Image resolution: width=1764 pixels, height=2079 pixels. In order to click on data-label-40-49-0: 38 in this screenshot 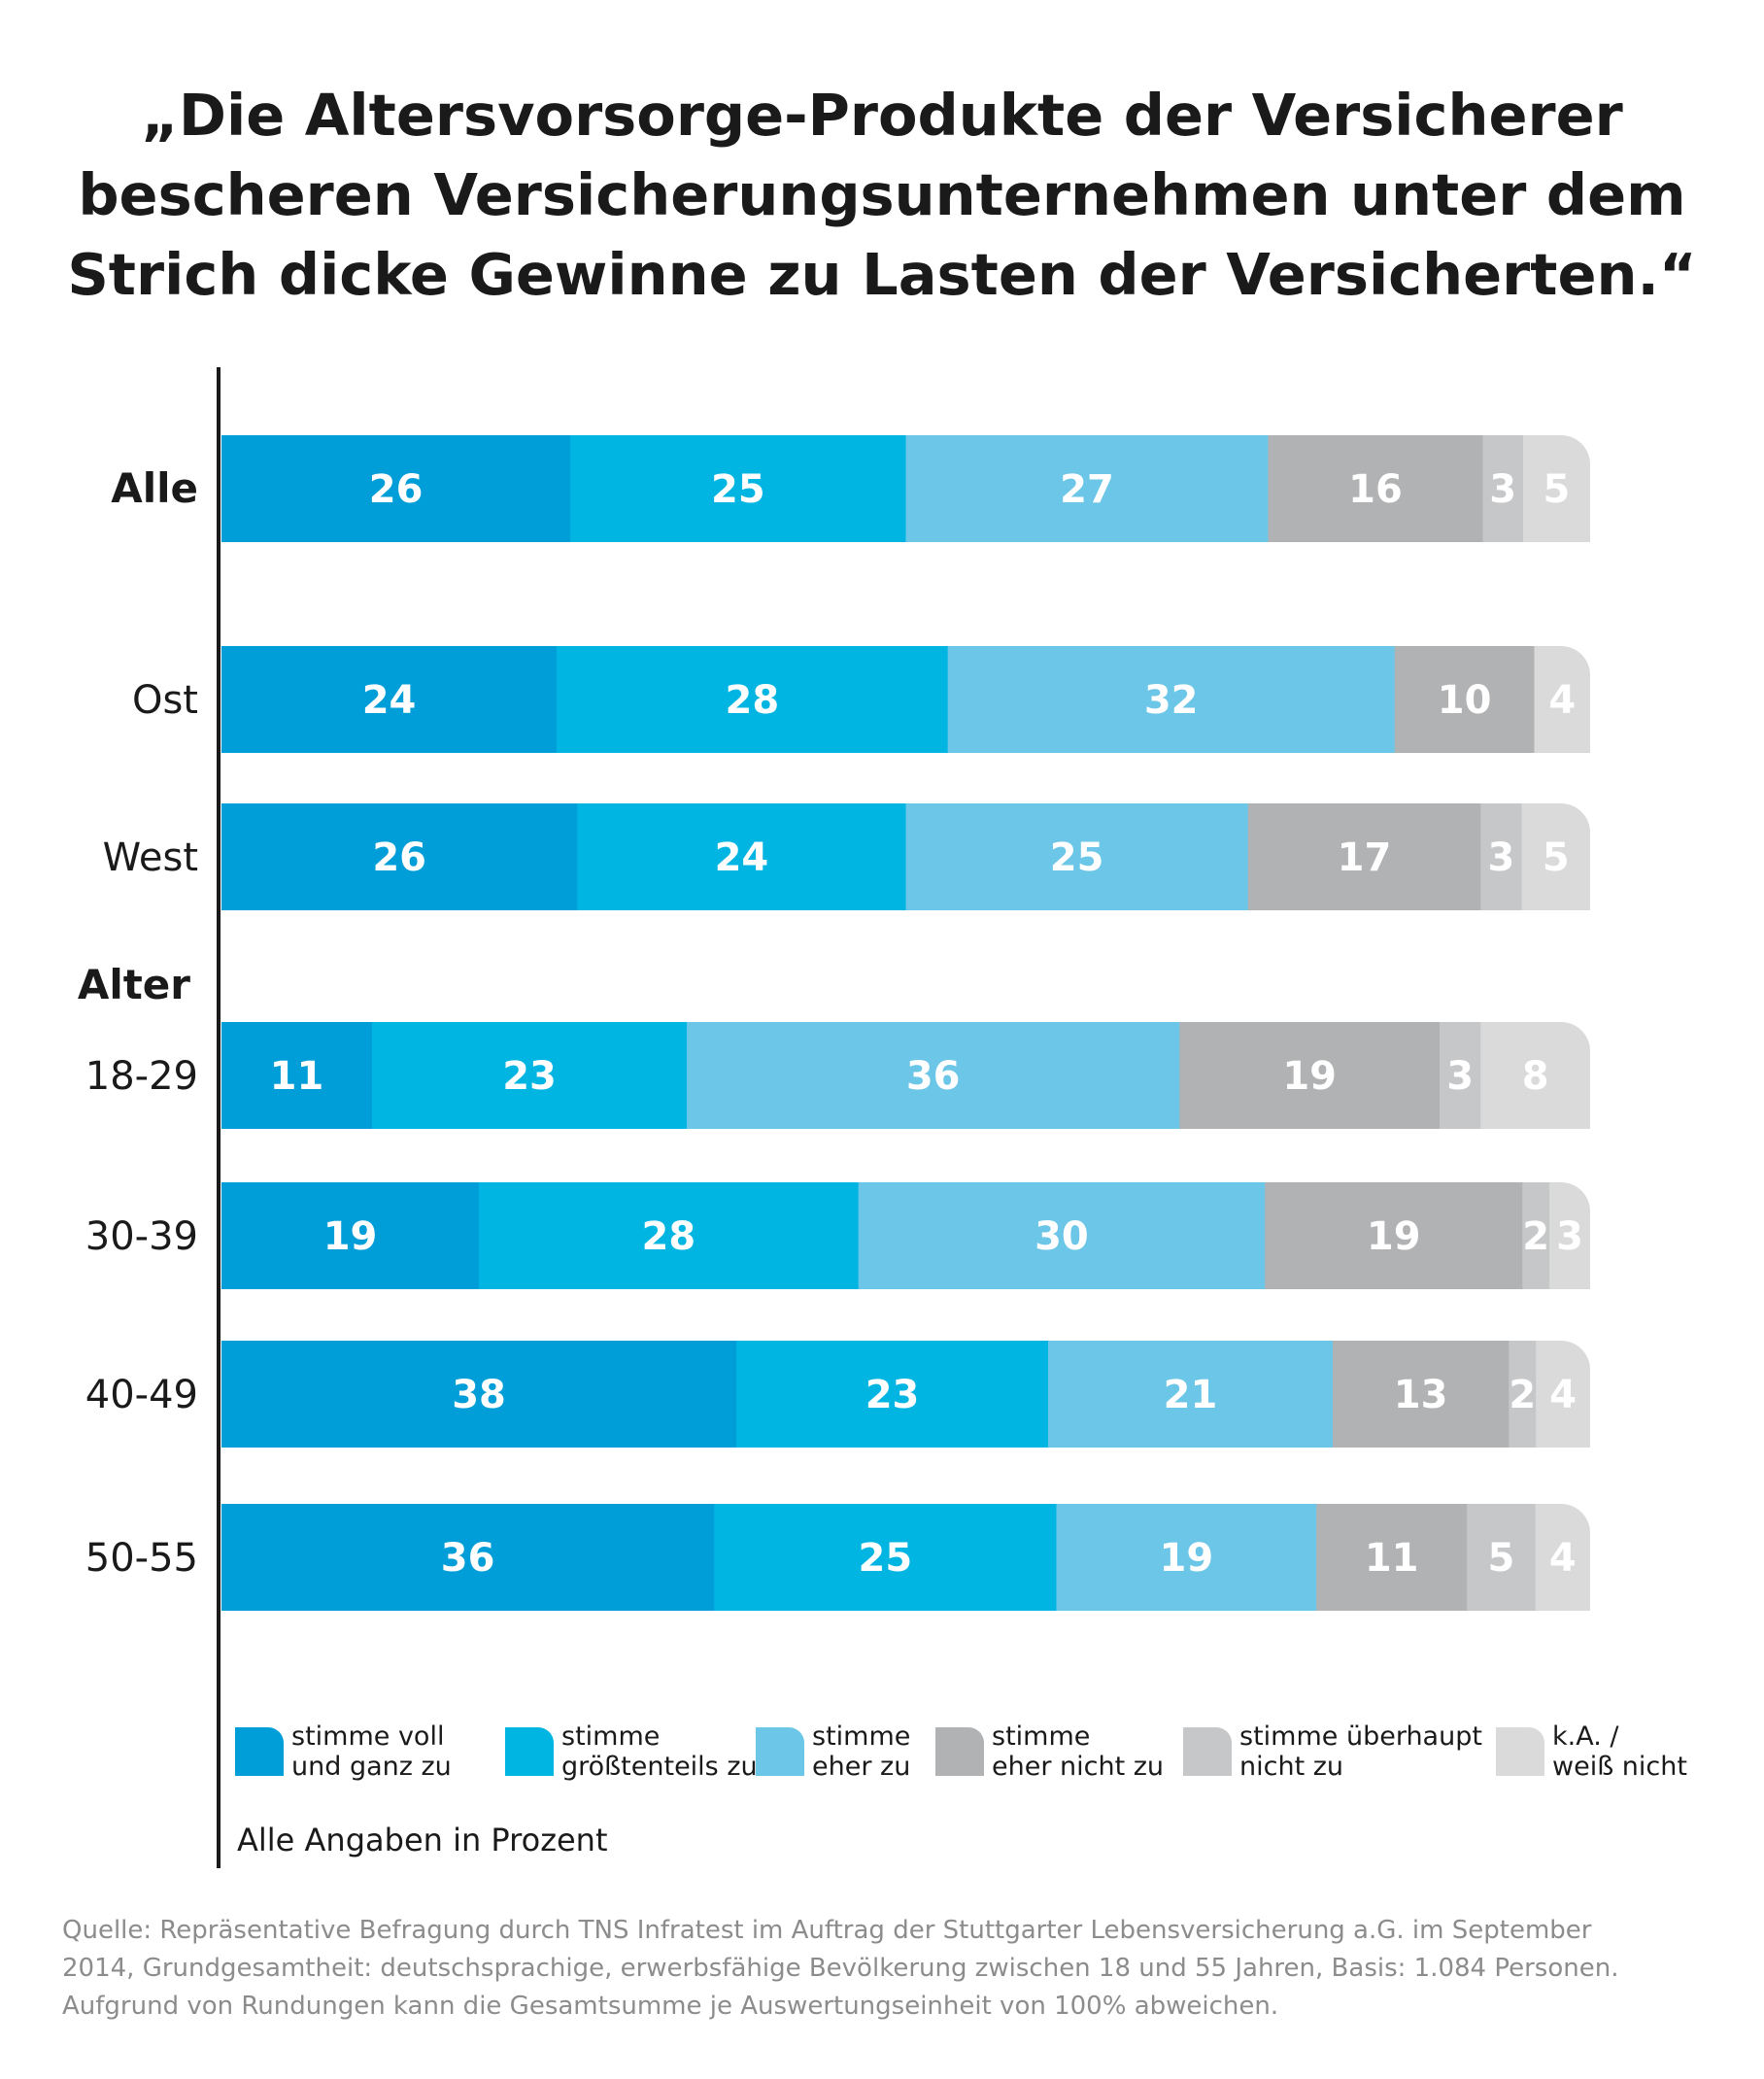, I will do `click(479, 1395)`.